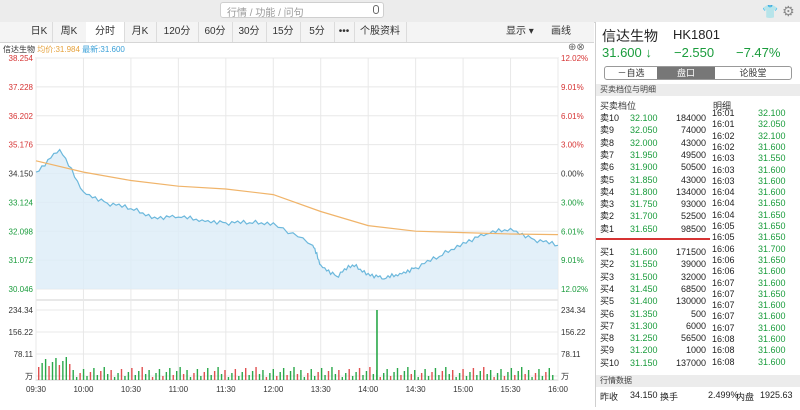 The image size is (800, 410). What do you see at coordinates (772, 226) in the screenshot?
I see `tick-price: 31.650` at bounding box center [772, 226].